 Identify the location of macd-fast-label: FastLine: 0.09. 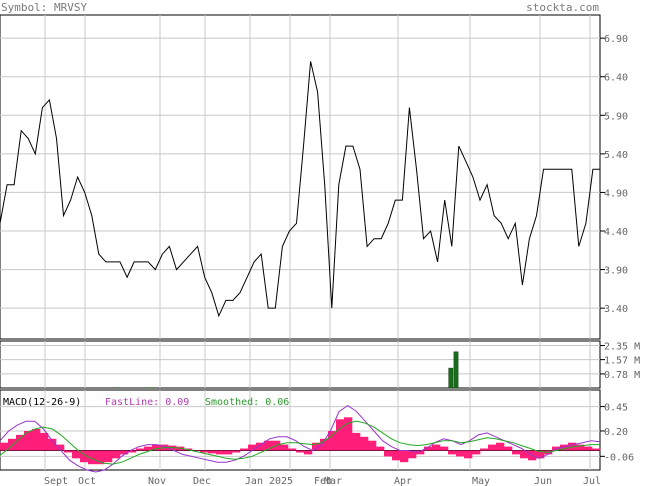
(147, 402).